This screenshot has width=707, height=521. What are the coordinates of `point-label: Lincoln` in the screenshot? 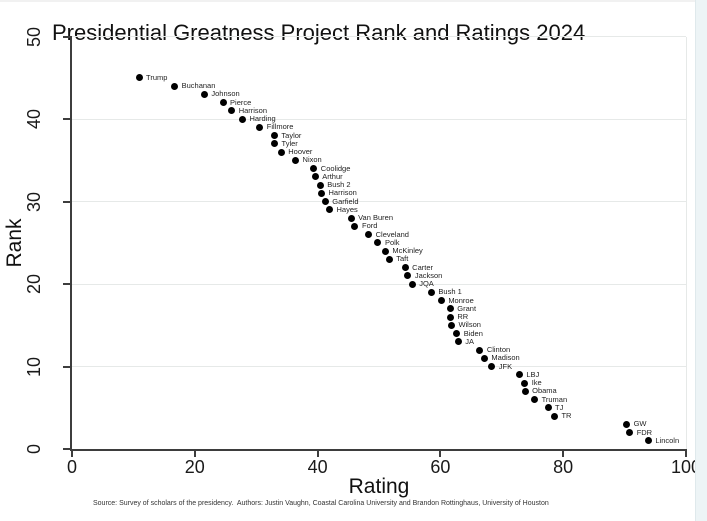 It's located at (667, 440).